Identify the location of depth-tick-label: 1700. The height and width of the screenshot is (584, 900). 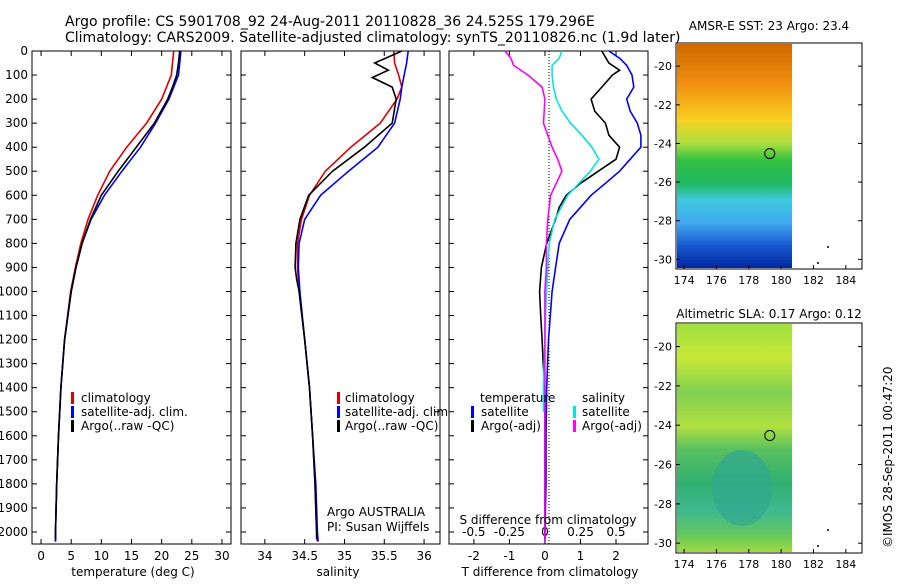
(14, 460).